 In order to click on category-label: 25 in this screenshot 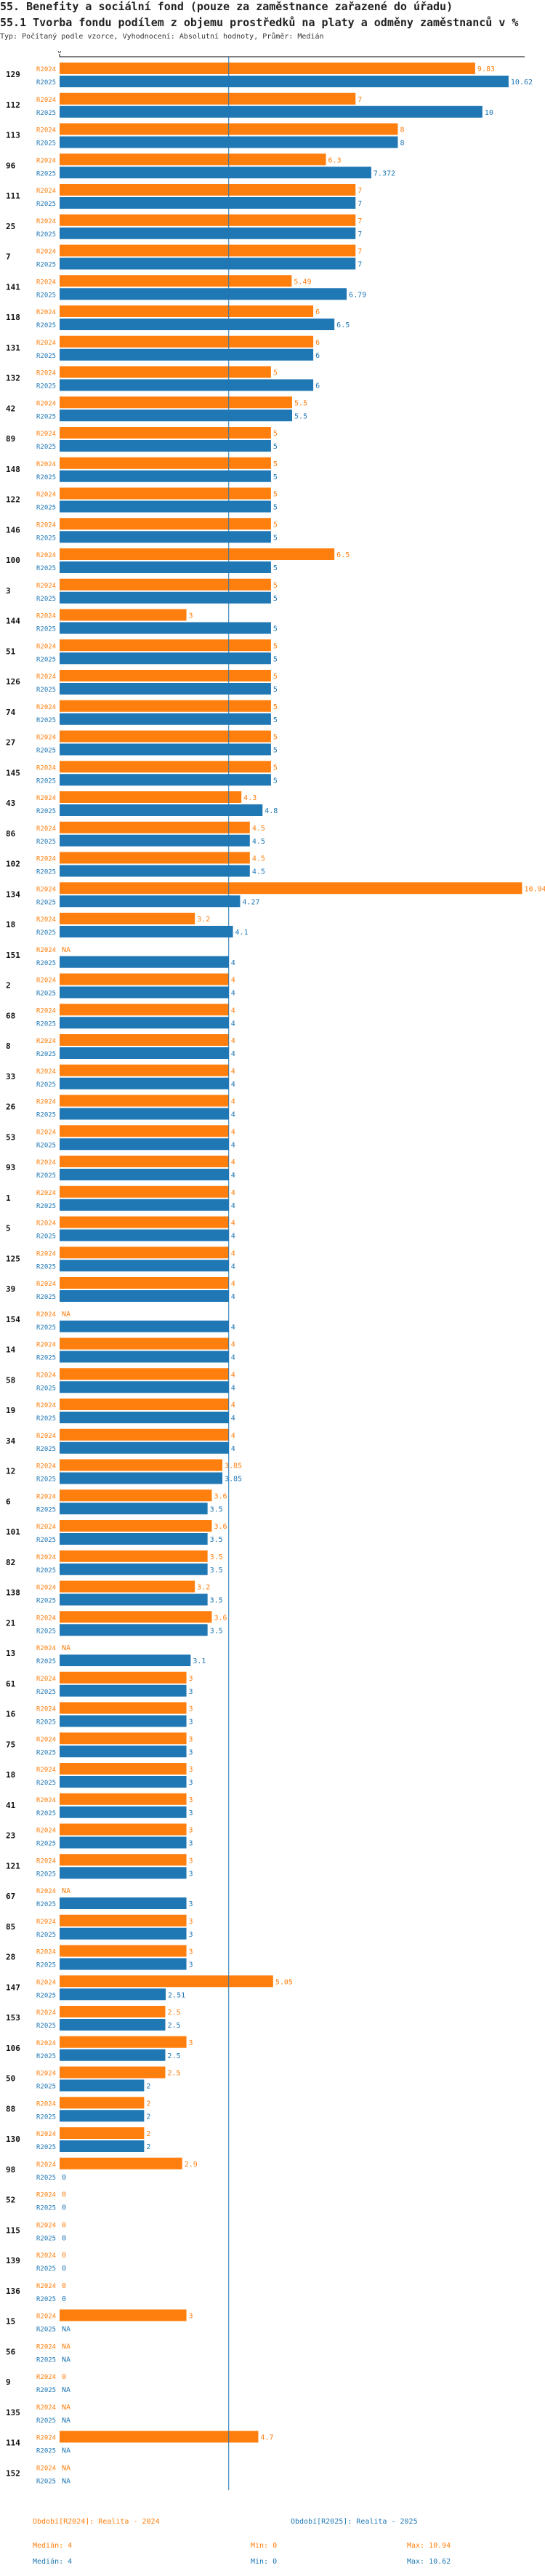, I will do `click(10, 226)`.